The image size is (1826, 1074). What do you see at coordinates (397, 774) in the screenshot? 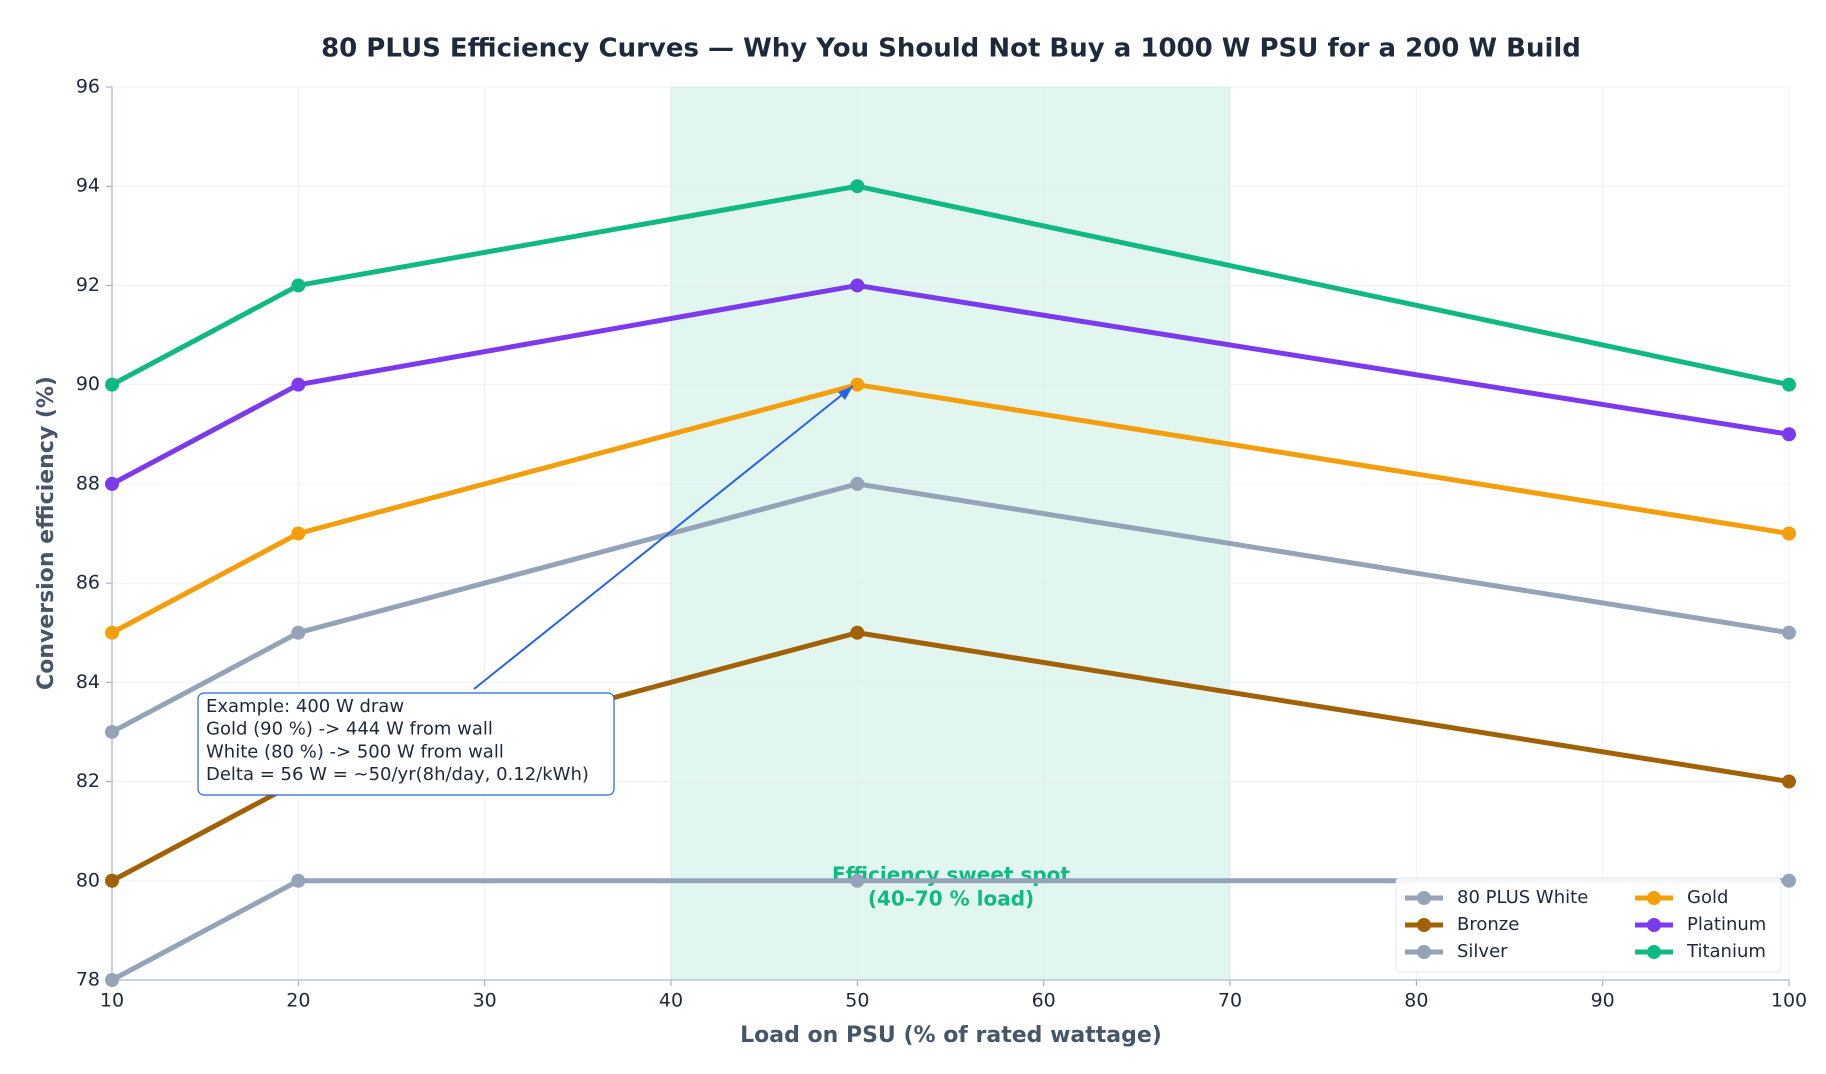
I see `annotation-text: Delta = 56 W = ~50/yr(8h/day, 0.12/kWh)` at bounding box center [397, 774].